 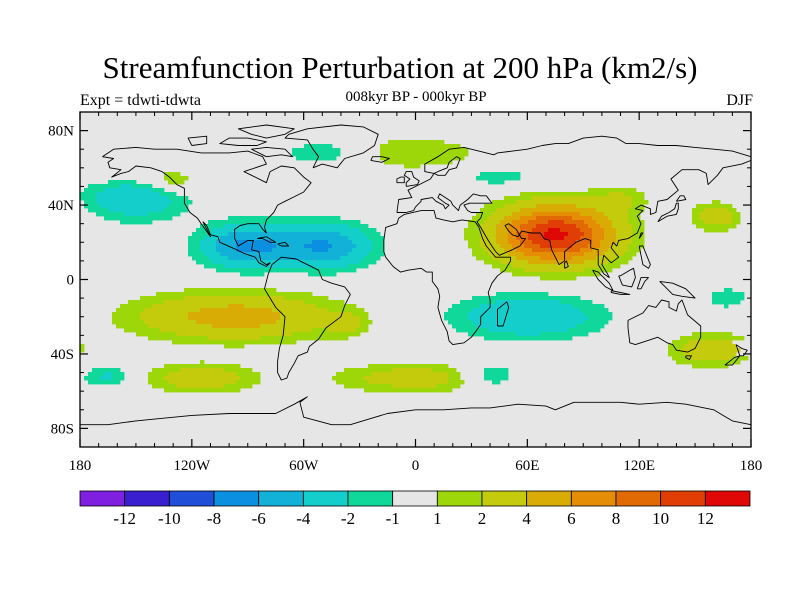 I want to click on lon-tick-label: 60E, so click(x=527, y=466).